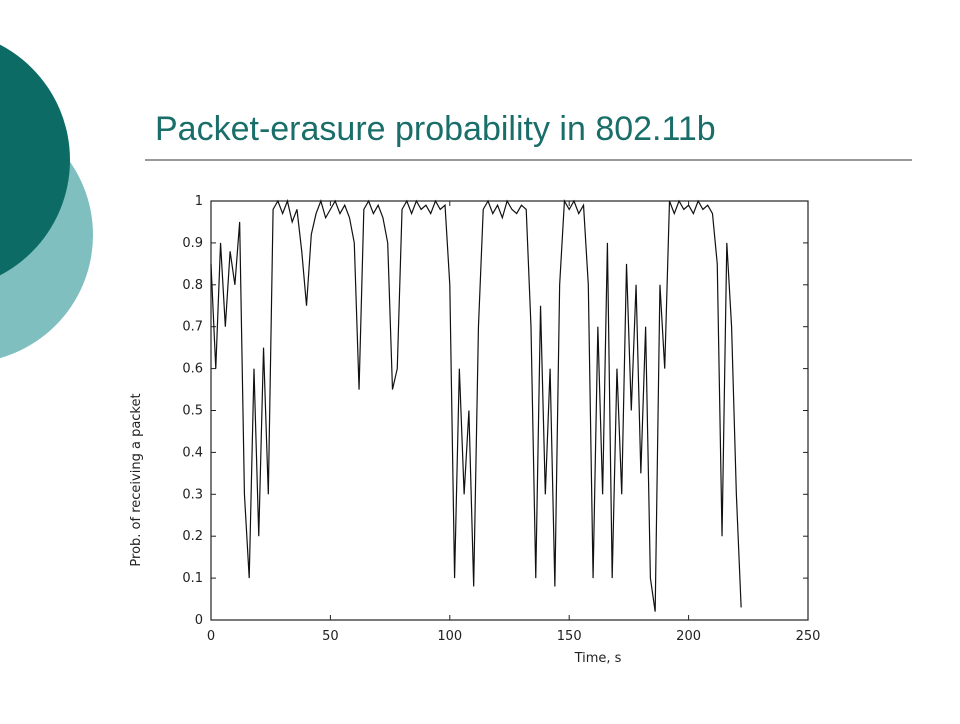  What do you see at coordinates (569, 636) in the screenshot?
I see `x-tick-label: 150` at bounding box center [569, 636].